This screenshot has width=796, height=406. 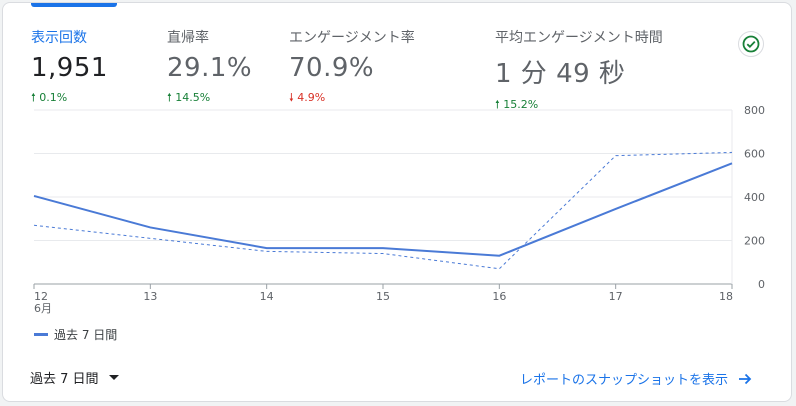 What do you see at coordinates (616, 296) in the screenshot?
I see `x-tick-label: 17` at bounding box center [616, 296].